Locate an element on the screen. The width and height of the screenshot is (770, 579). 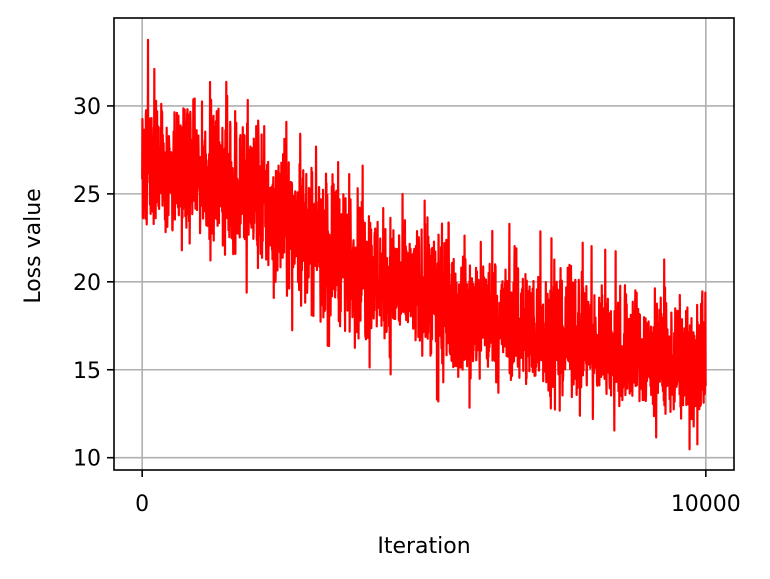
y-tick-label: 15 is located at coordinates (87, 371).